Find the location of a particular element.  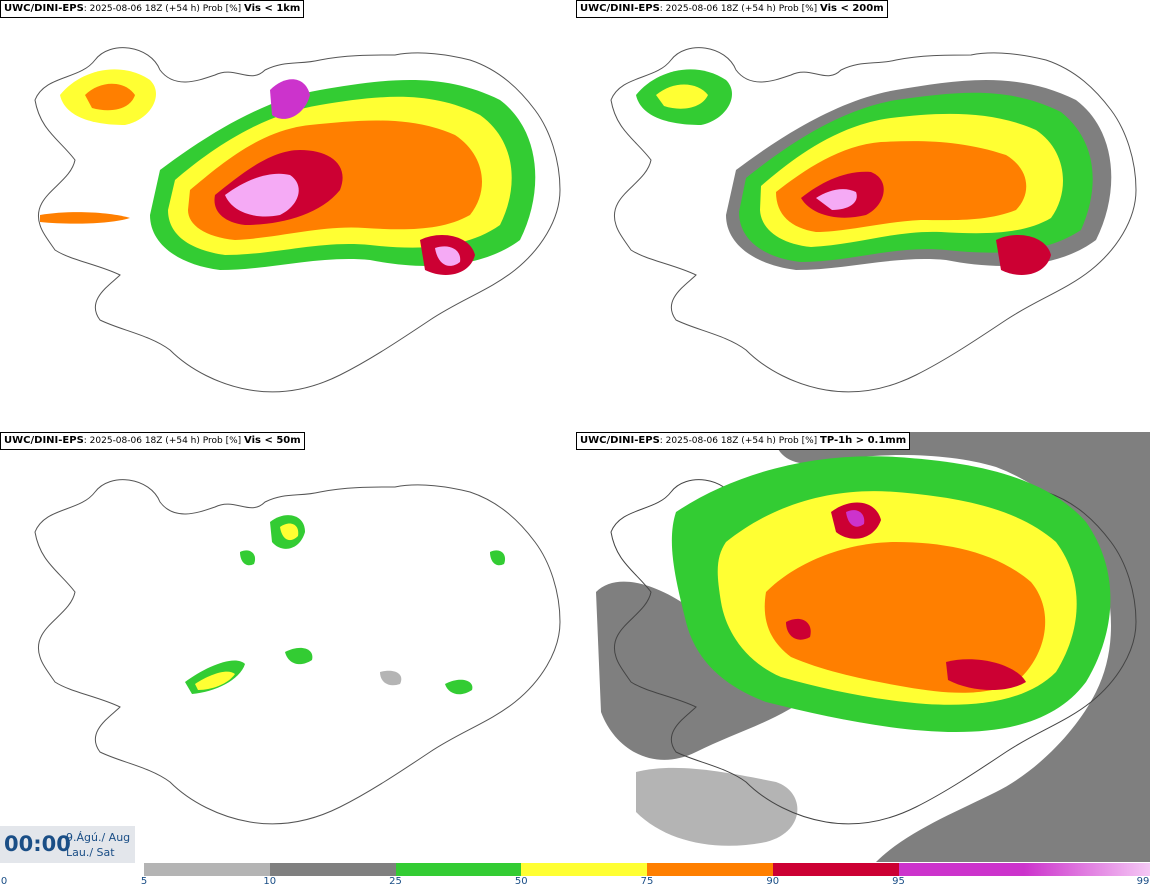

colorbar-tick-label: 25 is located at coordinates (395, 881).